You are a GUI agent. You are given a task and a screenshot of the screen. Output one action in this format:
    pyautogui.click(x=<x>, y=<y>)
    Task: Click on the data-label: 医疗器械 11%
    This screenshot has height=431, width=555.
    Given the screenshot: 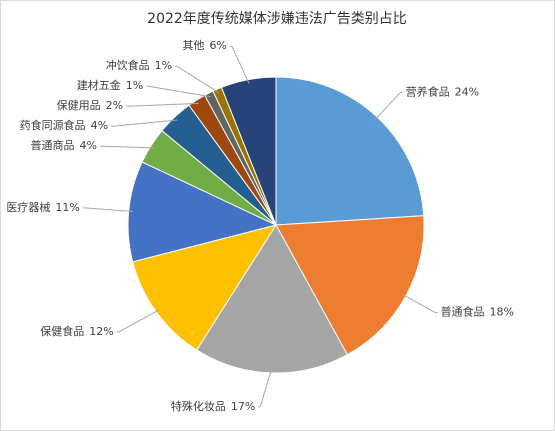 What is the action you would take?
    pyautogui.click(x=42, y=207)
    